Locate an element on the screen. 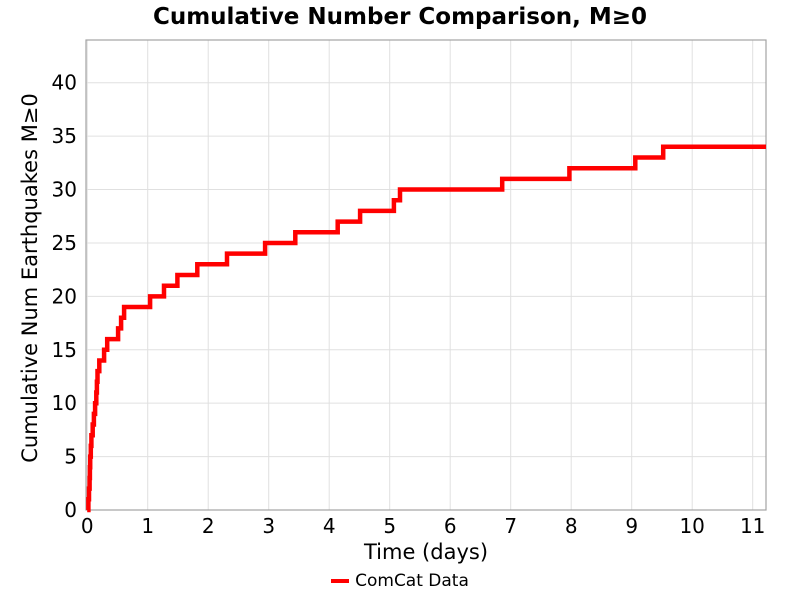 Image resolution: width=800 pixels, height=600 pixels. x-tick-label: 0 is located at coordinates (87, 526).